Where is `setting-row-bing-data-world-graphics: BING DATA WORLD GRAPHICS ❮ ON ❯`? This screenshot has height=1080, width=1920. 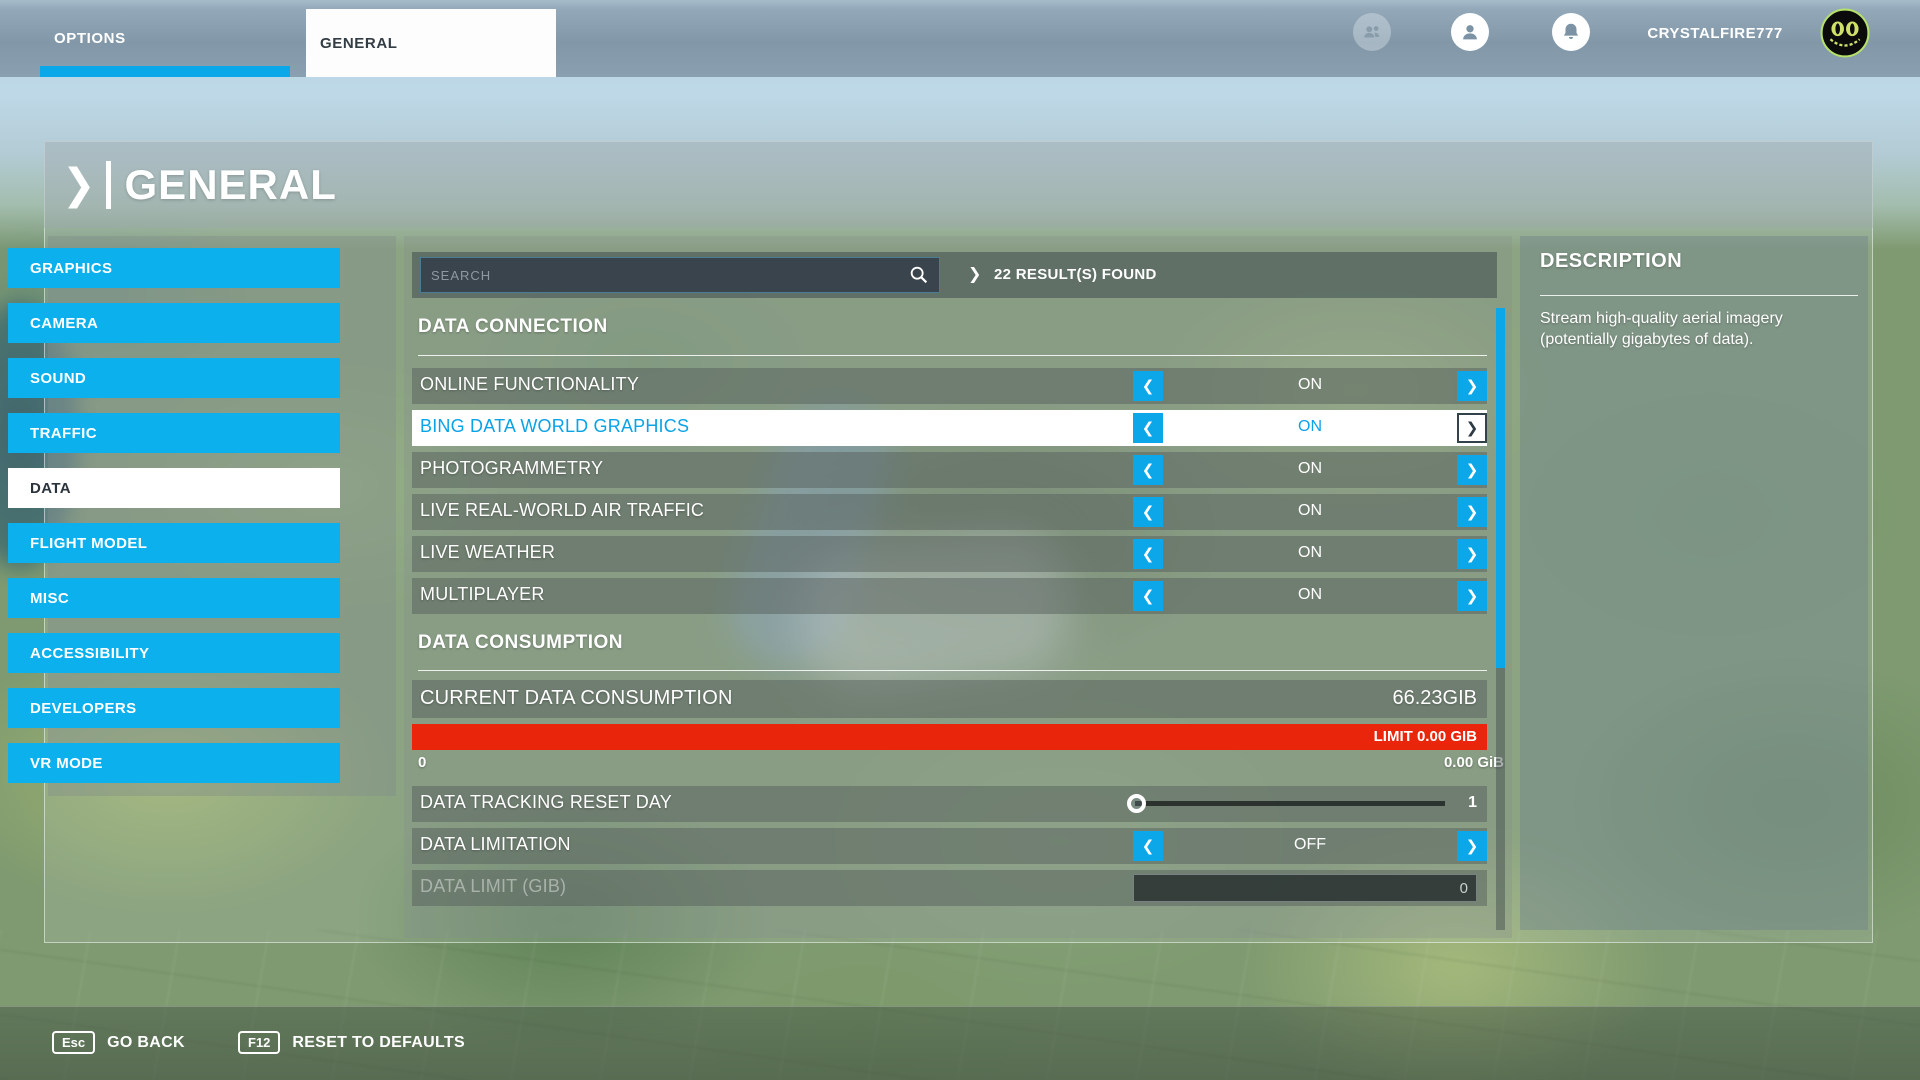
setting-row-bing-data-world-graphics: BING DATA WORLD GRAPHICS ❮ ON ❯ is located at coordinates (949, 428).